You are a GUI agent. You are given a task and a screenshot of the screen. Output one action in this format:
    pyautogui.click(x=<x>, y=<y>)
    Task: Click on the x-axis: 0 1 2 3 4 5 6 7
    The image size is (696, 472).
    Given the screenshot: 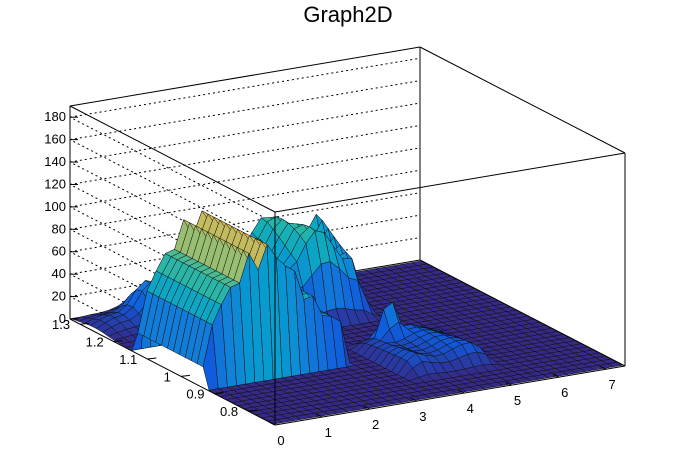 What is the action you would take?
    pyautogui.click(x=442, y=406)
    